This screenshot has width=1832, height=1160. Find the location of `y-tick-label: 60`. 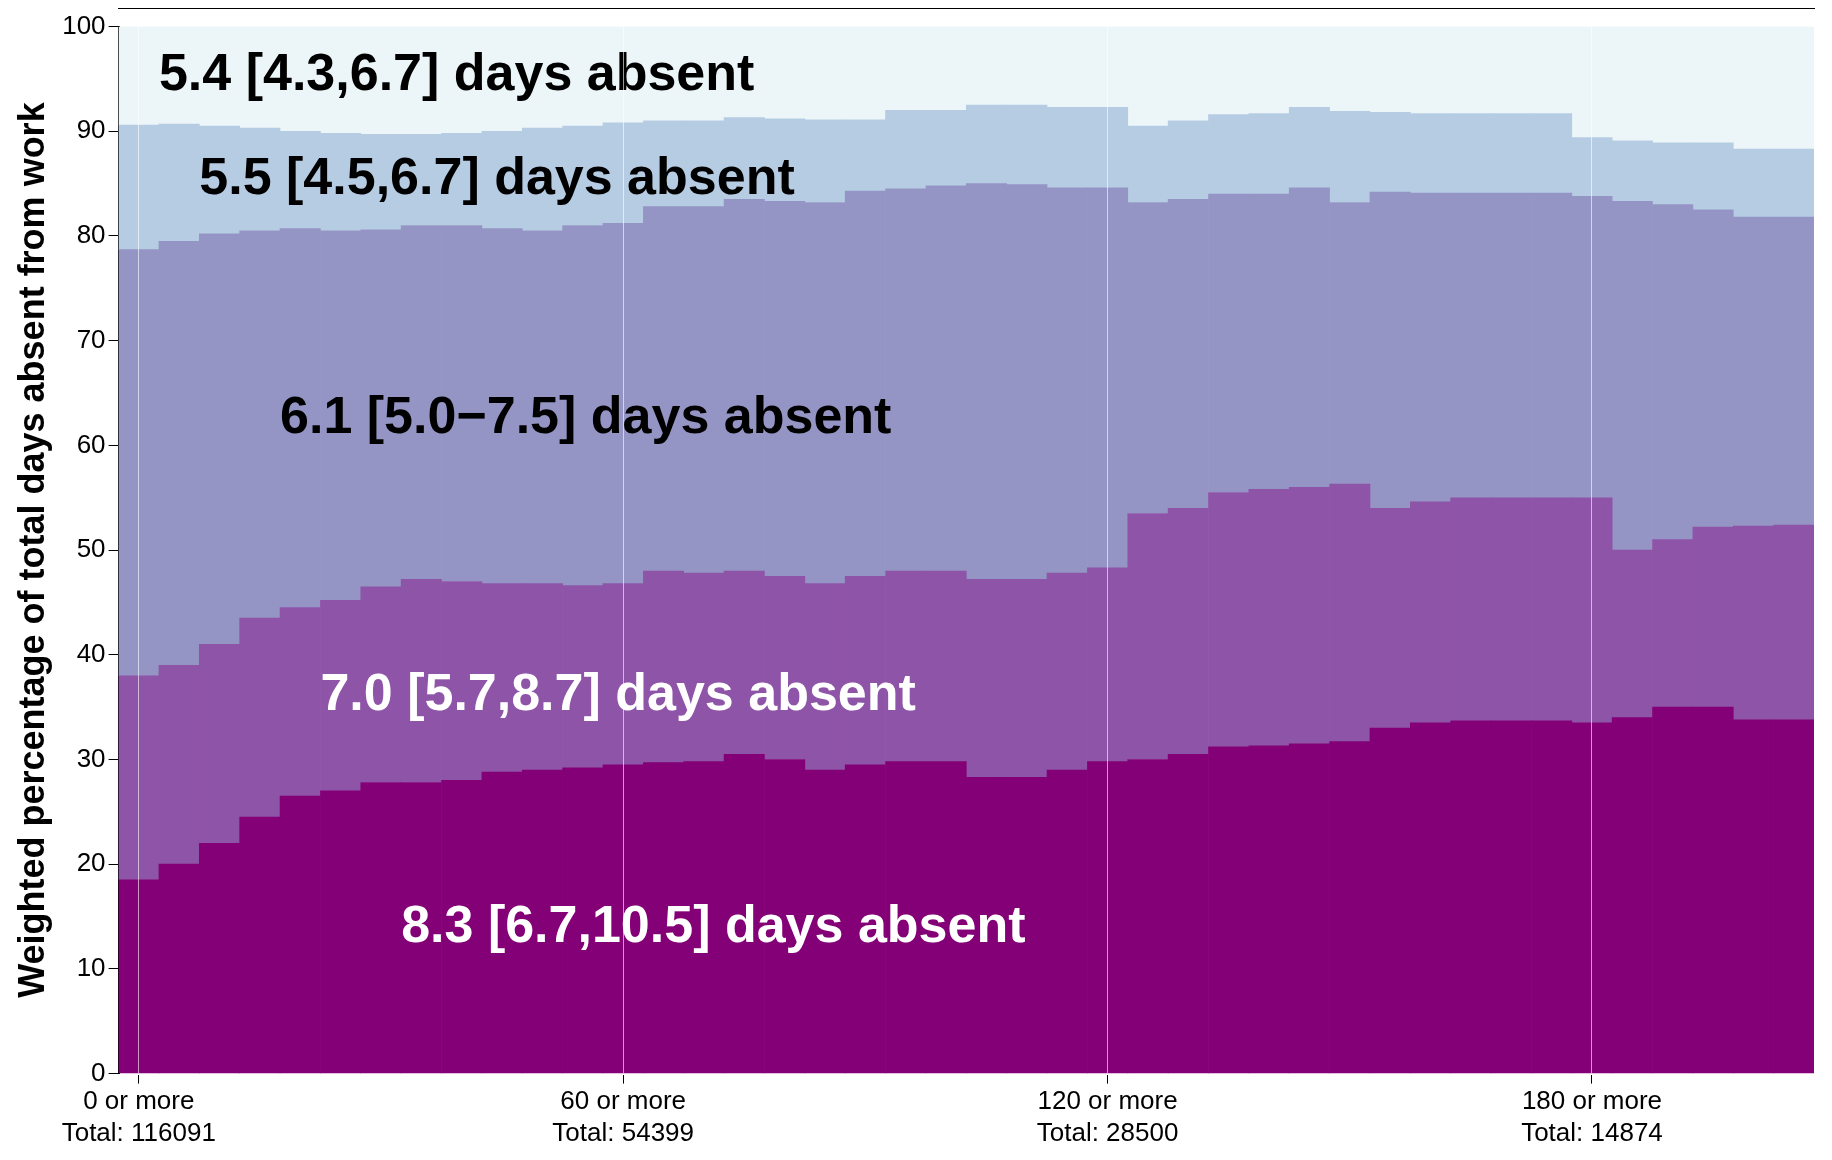

y-tick-label: 60 is located at coordinates (91, 443).